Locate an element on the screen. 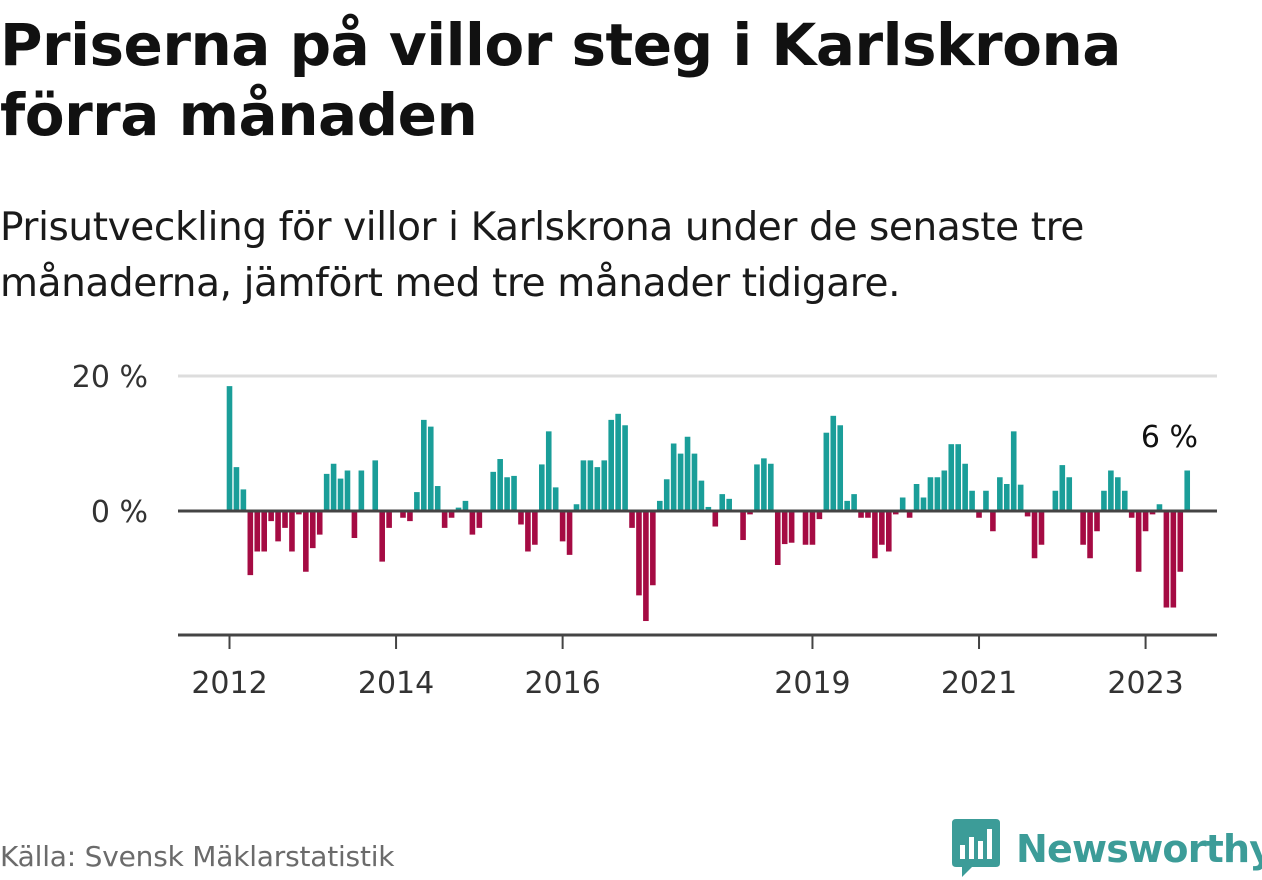 This screenshot has height=880, width=1262. brand-logo: Newsworthy is located at coordinates (1106, 849).